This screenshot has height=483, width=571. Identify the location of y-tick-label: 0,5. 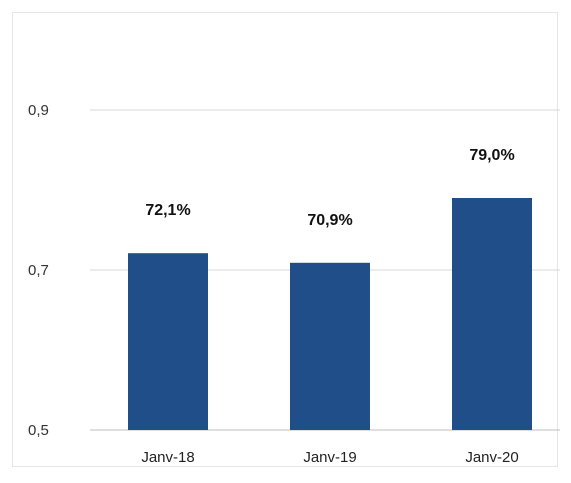
(38, 430).